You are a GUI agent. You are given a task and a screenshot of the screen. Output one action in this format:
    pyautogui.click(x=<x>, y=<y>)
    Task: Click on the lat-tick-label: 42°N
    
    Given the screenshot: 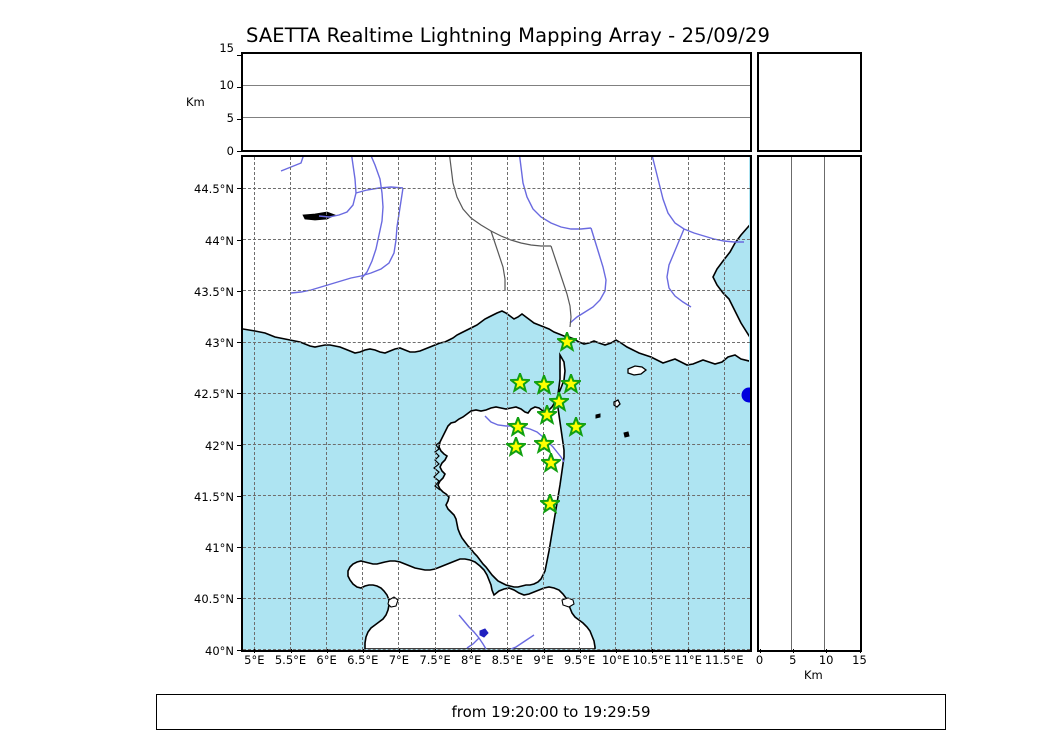 What is the action you would take?
    pyautogui.click(x=219, y=445)
    